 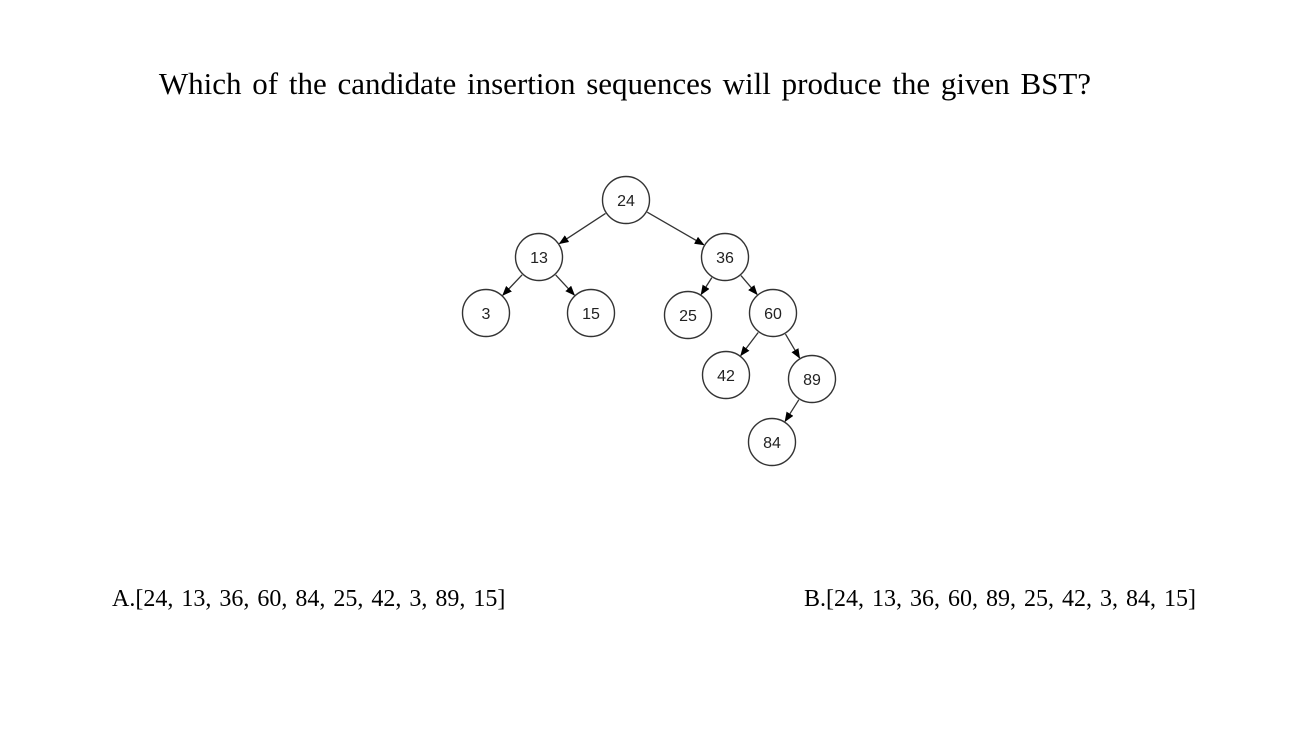 I want to click on node-label: 3, so click(x=486, y=314).